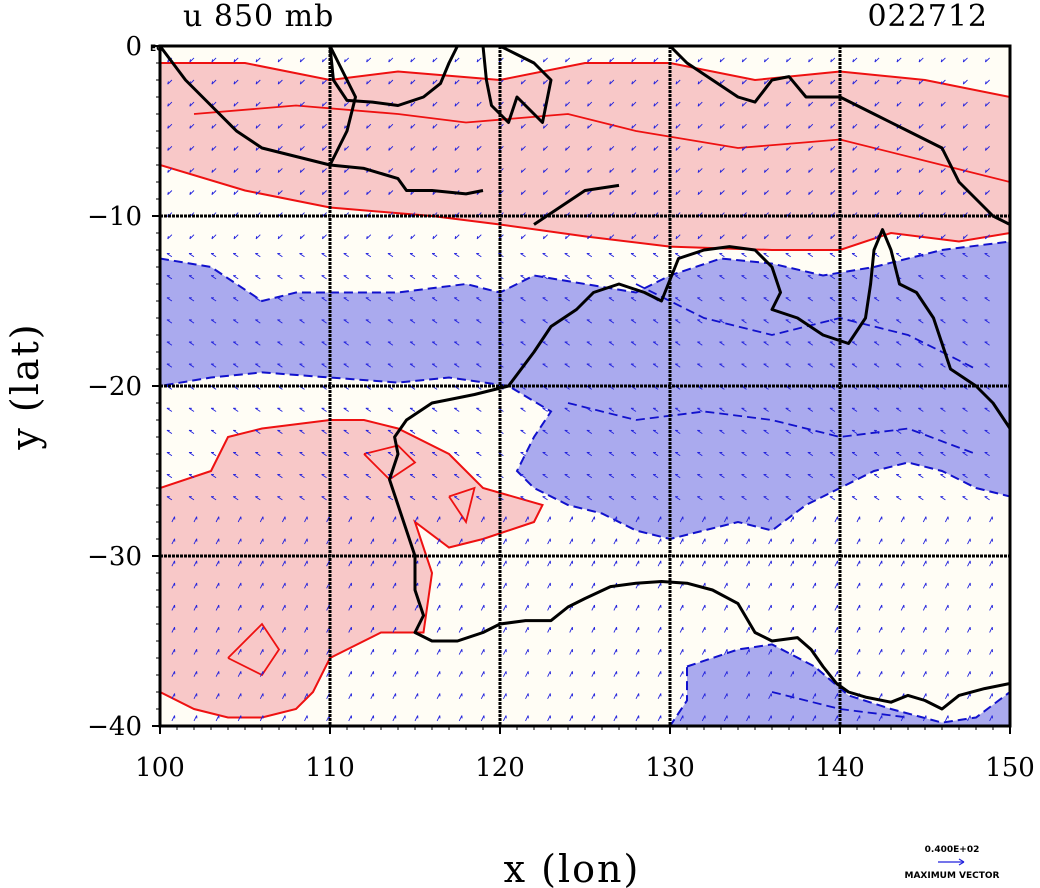  Describe the element at coordinates (1010, 768) in the screenshot. I see `x-tick-label: 150` at that location.